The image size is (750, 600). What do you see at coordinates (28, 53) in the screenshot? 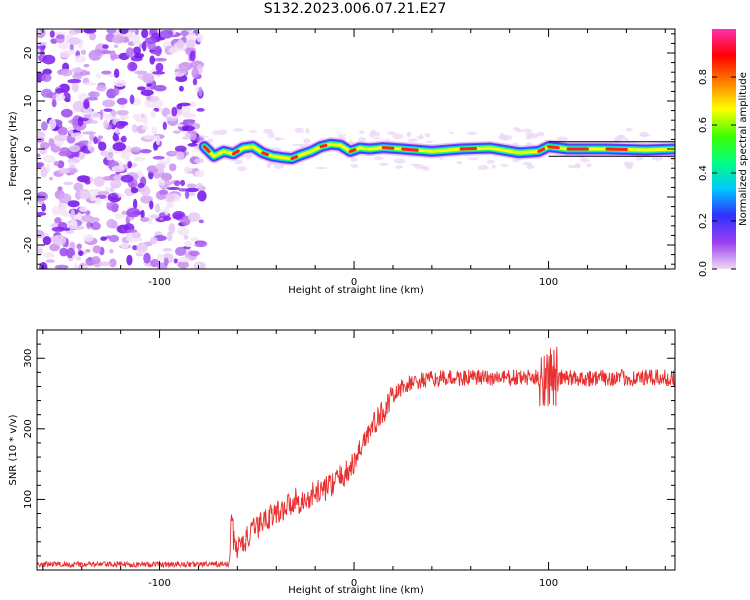
I see `spectrogram-ytick-label: 20` at bounding box center [28, 53].